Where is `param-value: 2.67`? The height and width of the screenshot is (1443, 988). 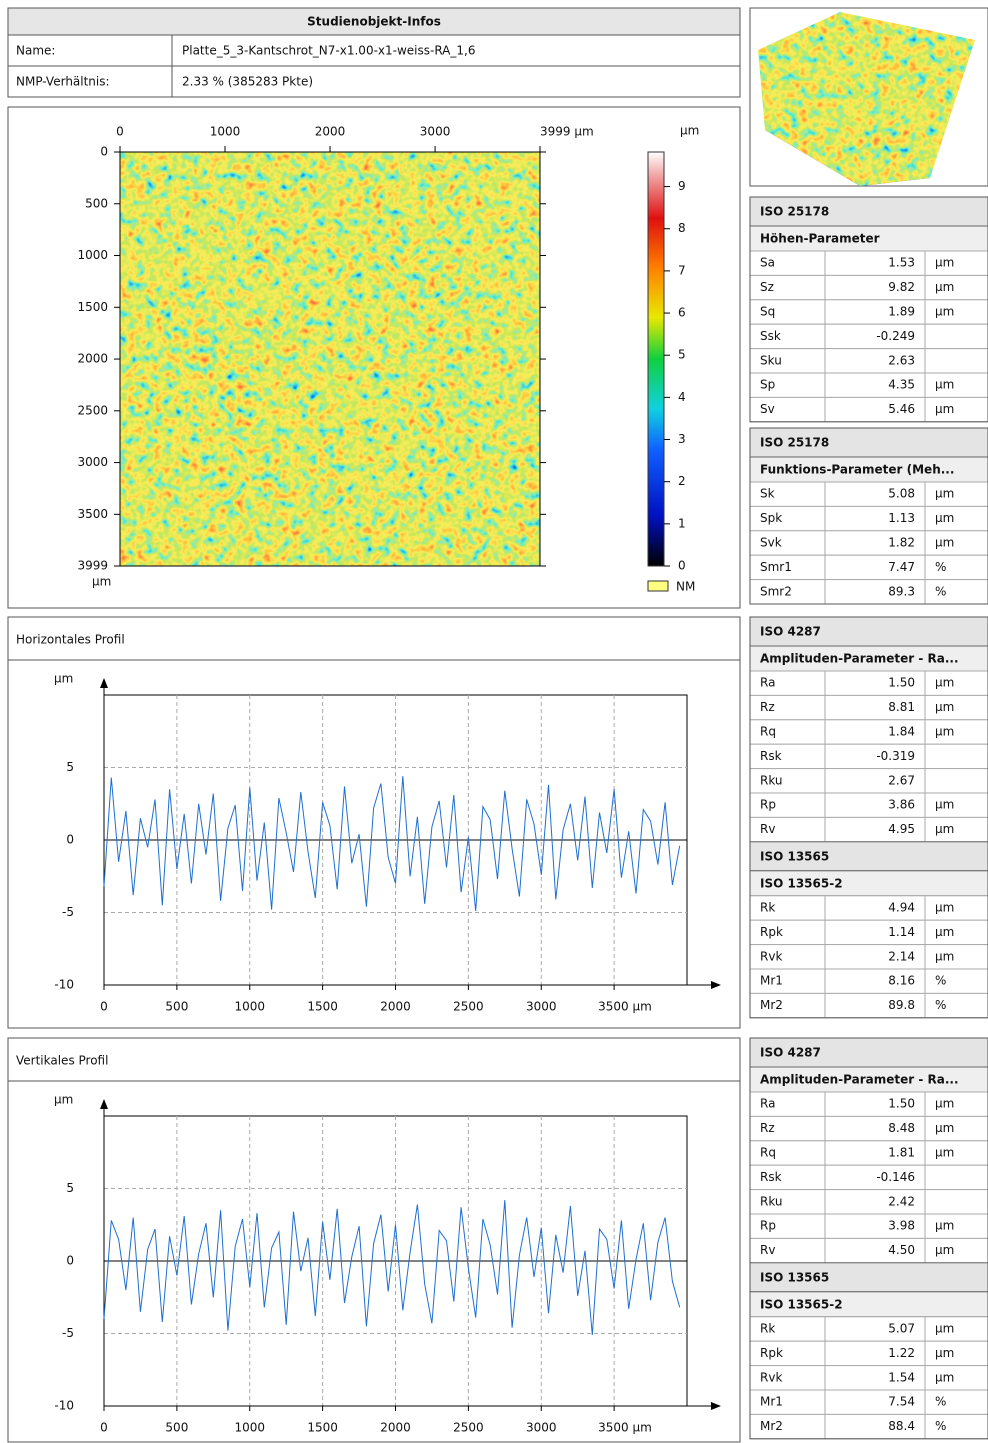 param-value: 2.67 is located at coordinates (901, 780).